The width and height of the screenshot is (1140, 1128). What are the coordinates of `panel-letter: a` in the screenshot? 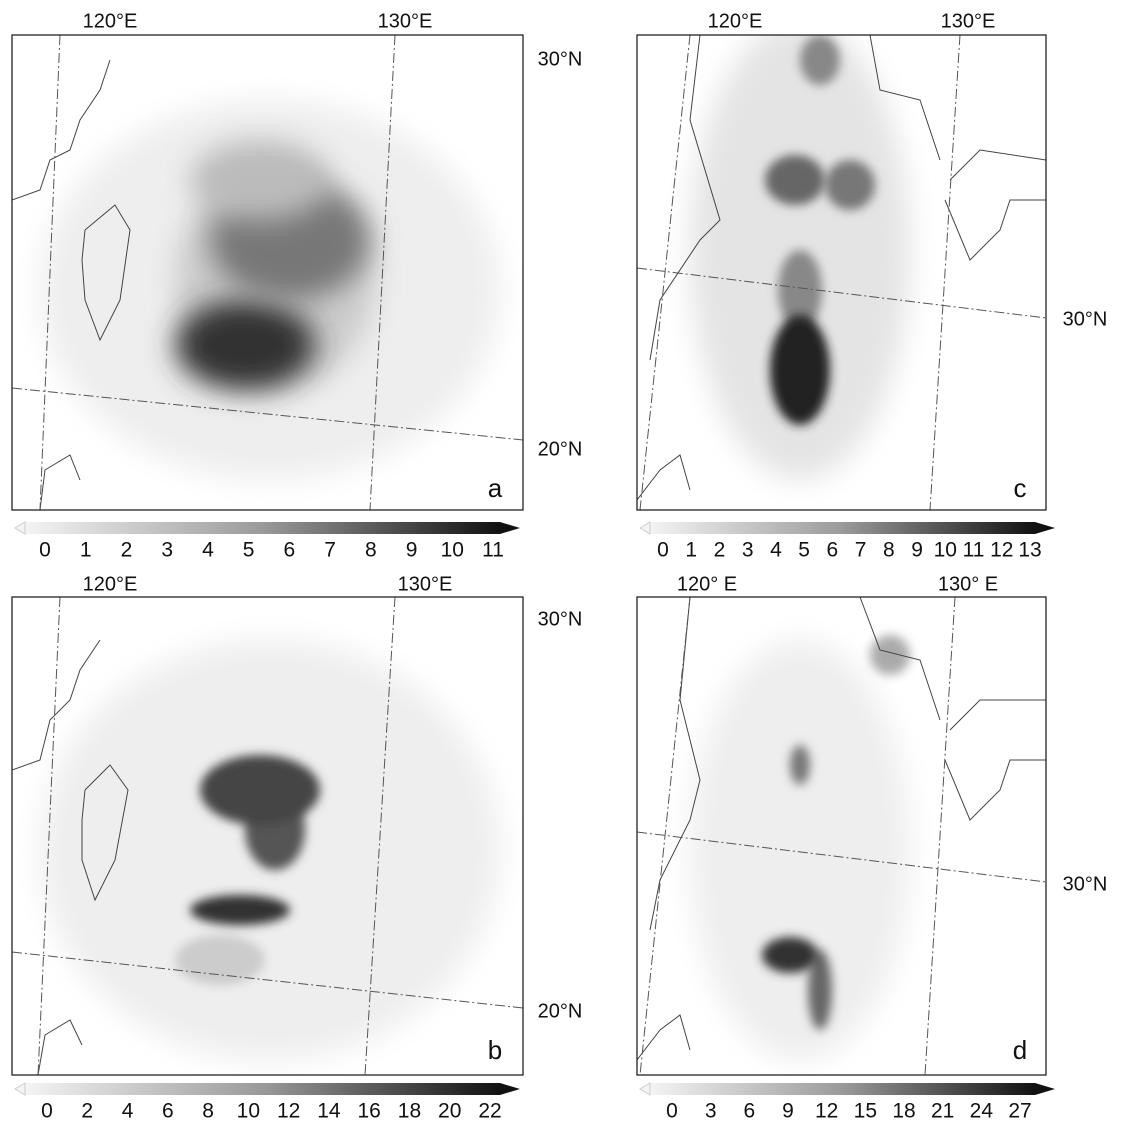 It's located at (495, 488).